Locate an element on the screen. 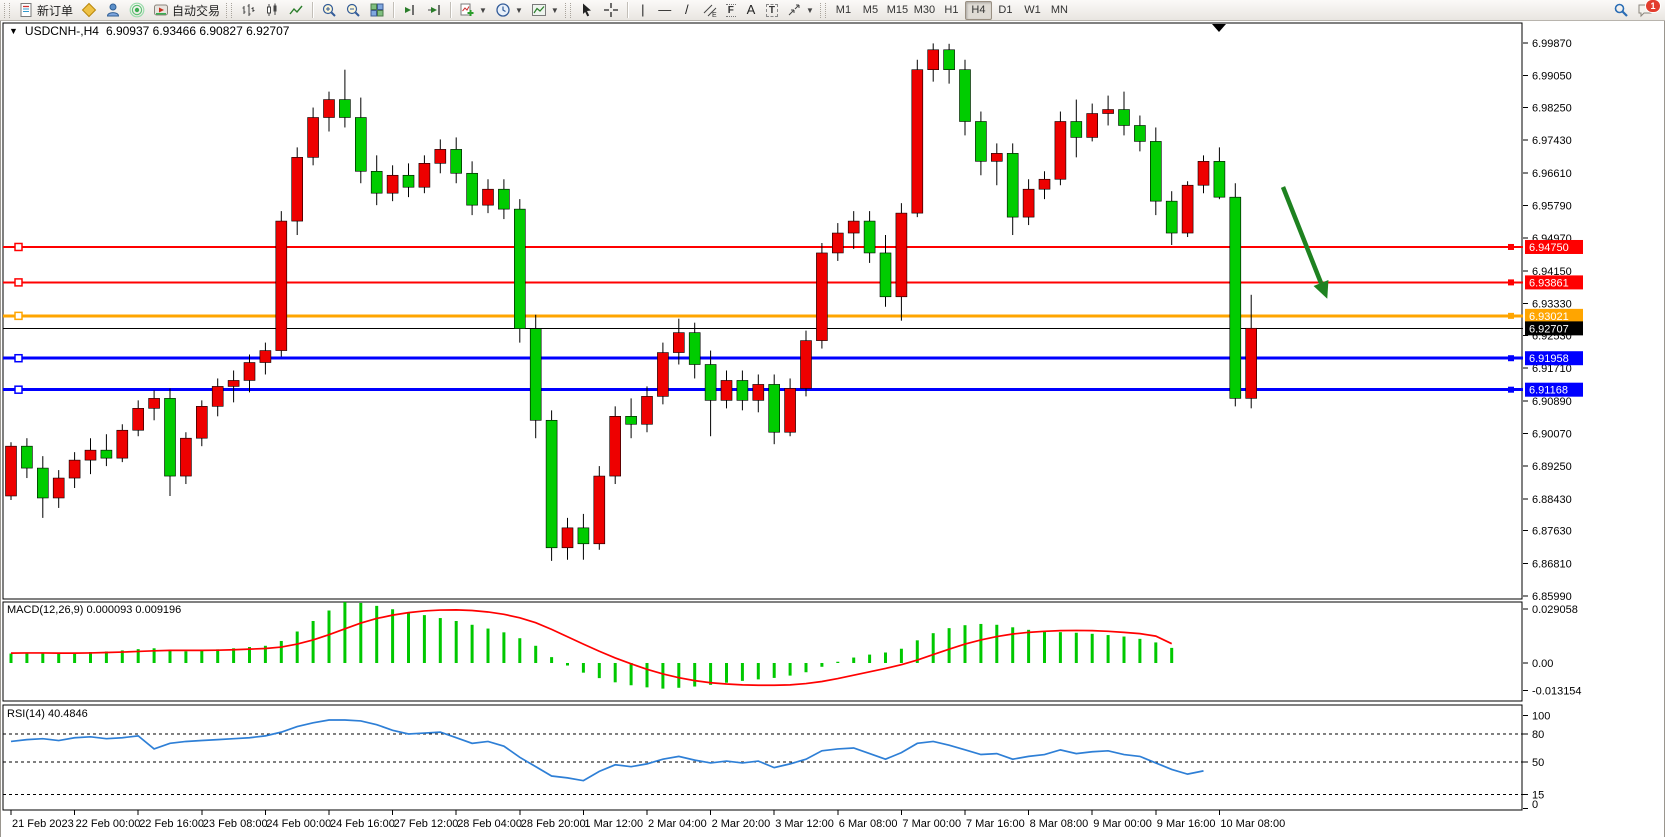 The width and height of the screenshot is (1665, 837). price-tag-label: 6.92707 is located at coordinates (1549, 329).